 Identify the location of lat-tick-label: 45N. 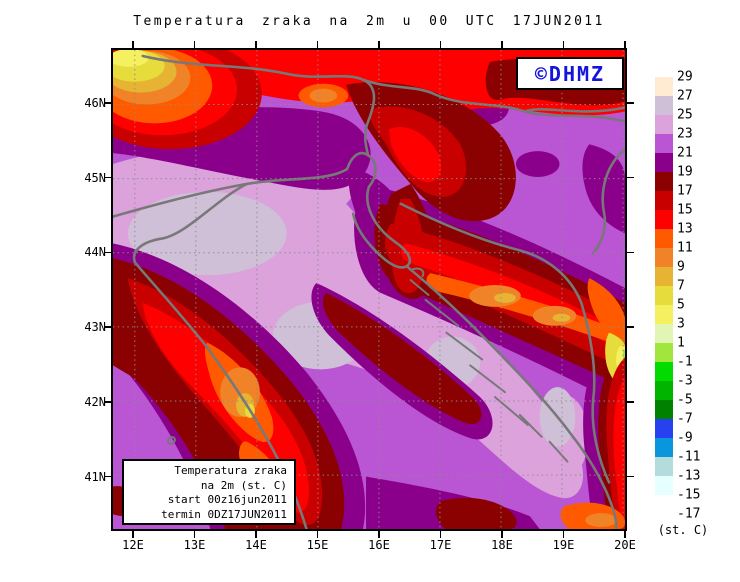
(95, 177).